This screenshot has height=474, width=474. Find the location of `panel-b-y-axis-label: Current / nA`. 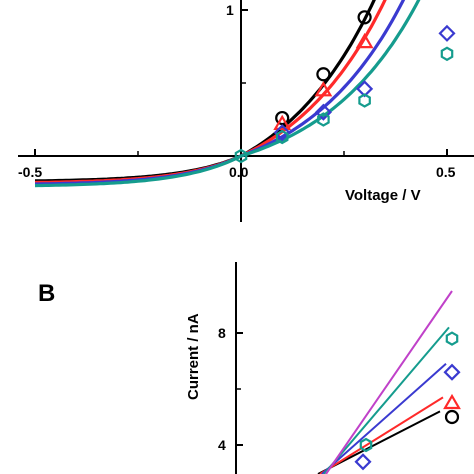

panel-b-y-axis-label: Current / nA is located at coordinates (193, 356).